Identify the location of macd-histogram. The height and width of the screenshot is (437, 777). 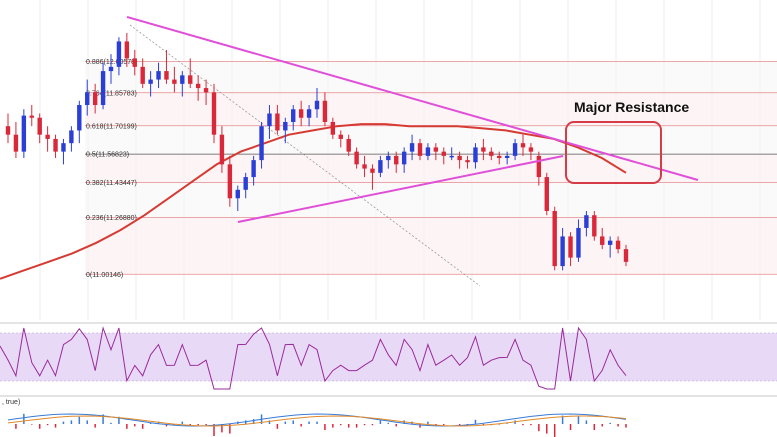
(321, 425).